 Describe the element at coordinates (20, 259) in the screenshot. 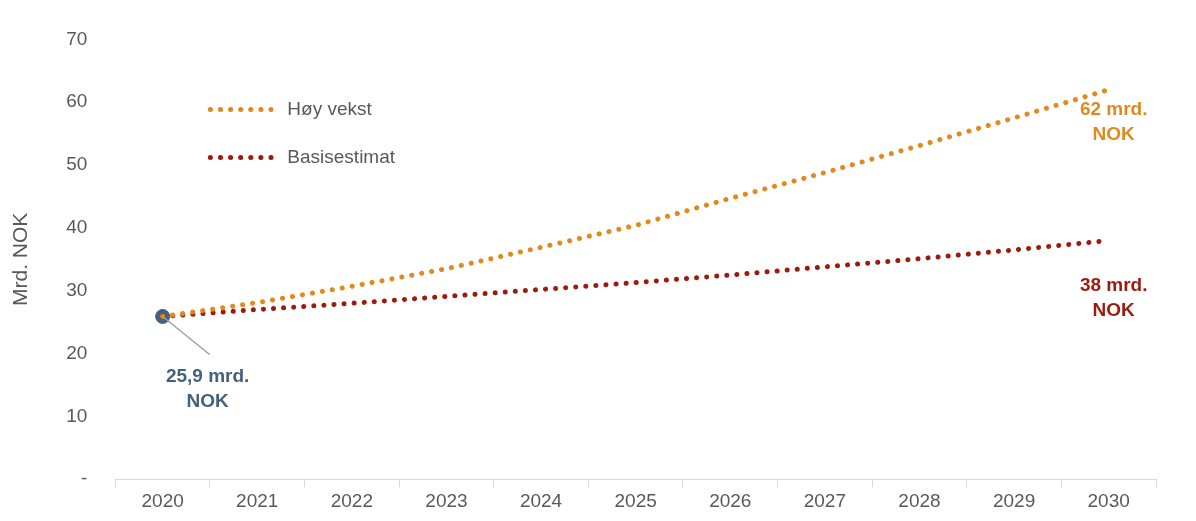

I see `y-axis-title: Mrd. NOK` at that location.